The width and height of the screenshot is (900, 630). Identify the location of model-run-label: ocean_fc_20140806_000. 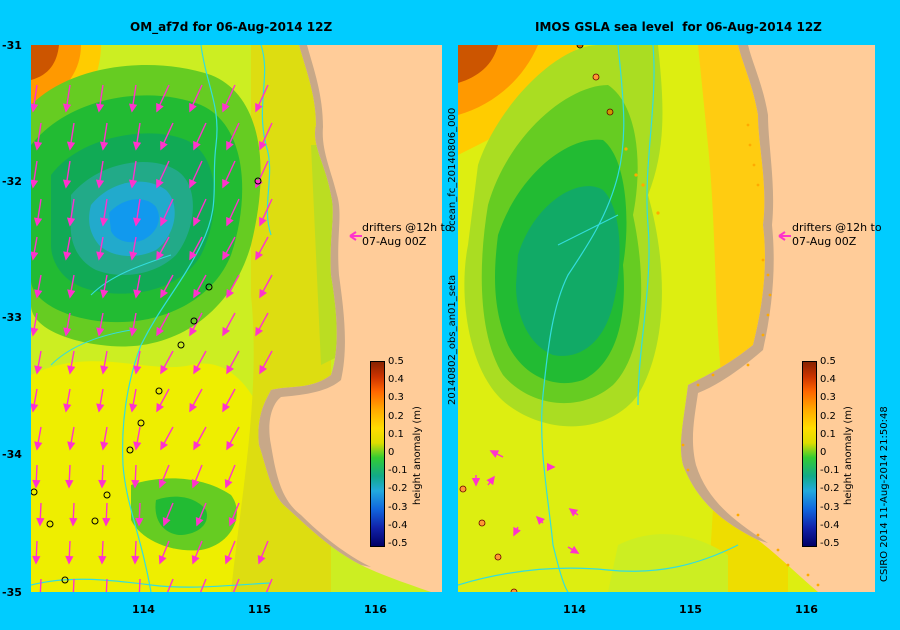
(452, 169).